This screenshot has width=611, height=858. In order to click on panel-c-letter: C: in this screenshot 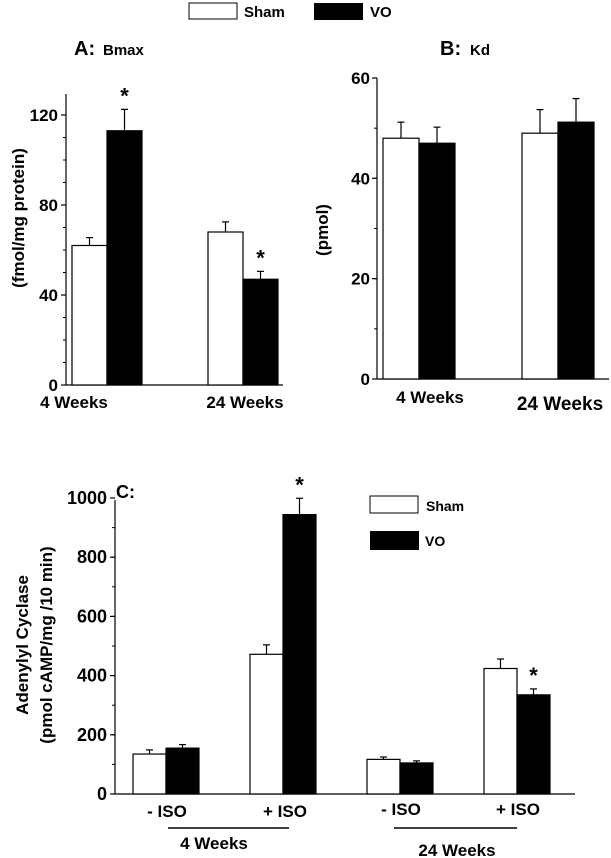, I will do `click(125, 492)`.